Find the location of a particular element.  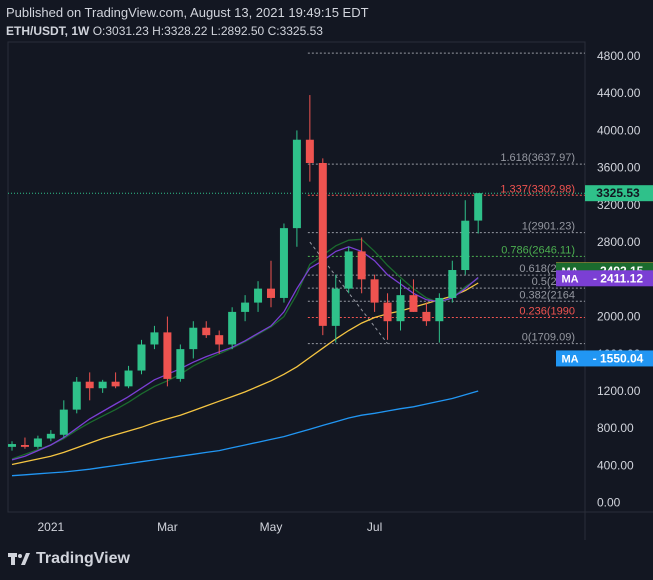

high-label: H: is located at coordinates (158, 31).